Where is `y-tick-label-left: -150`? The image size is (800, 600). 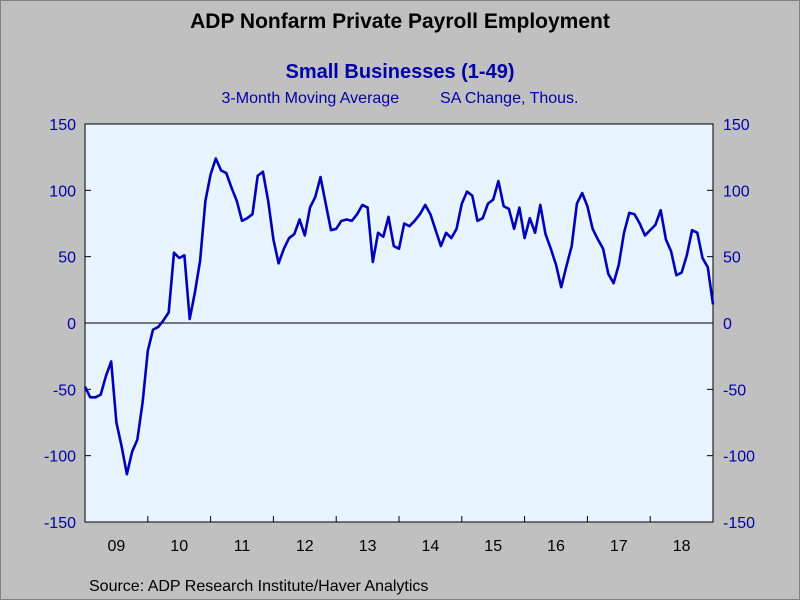
y-tick-label-left: -150 is located at coordinates (60, 523).